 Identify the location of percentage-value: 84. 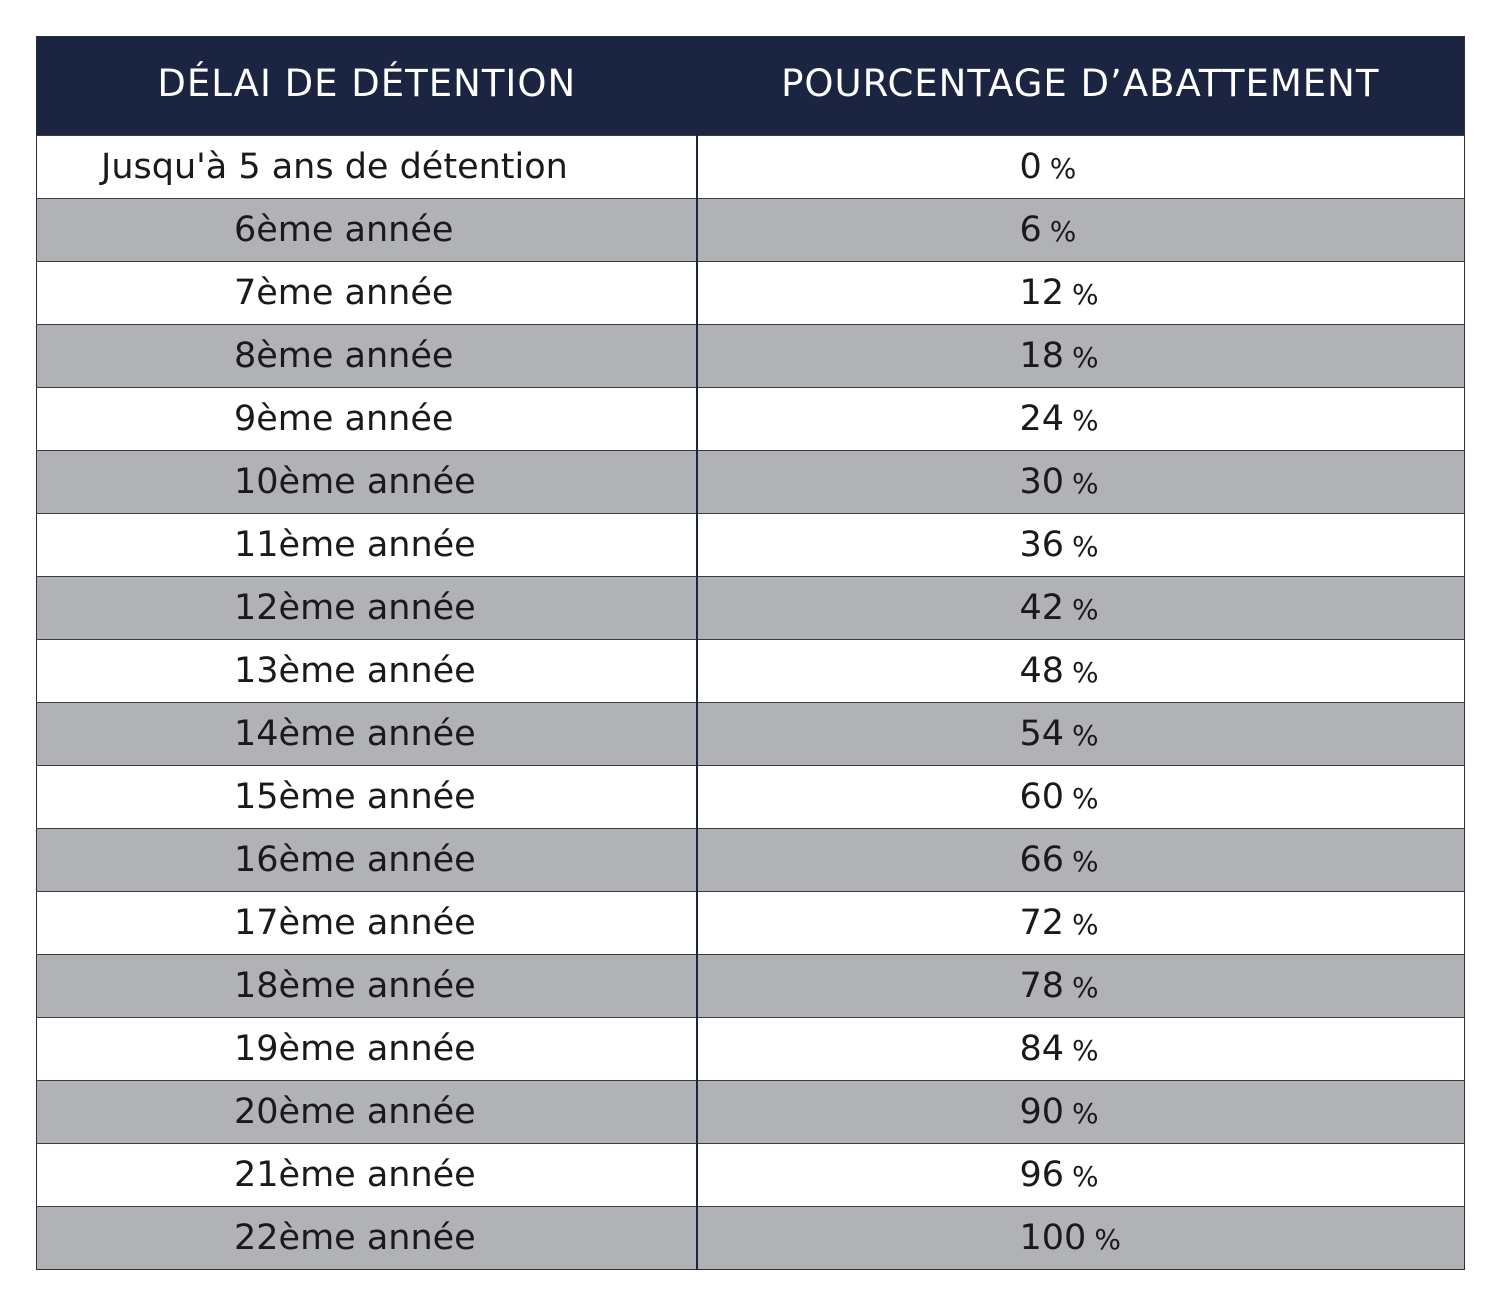
(1042, 1049).